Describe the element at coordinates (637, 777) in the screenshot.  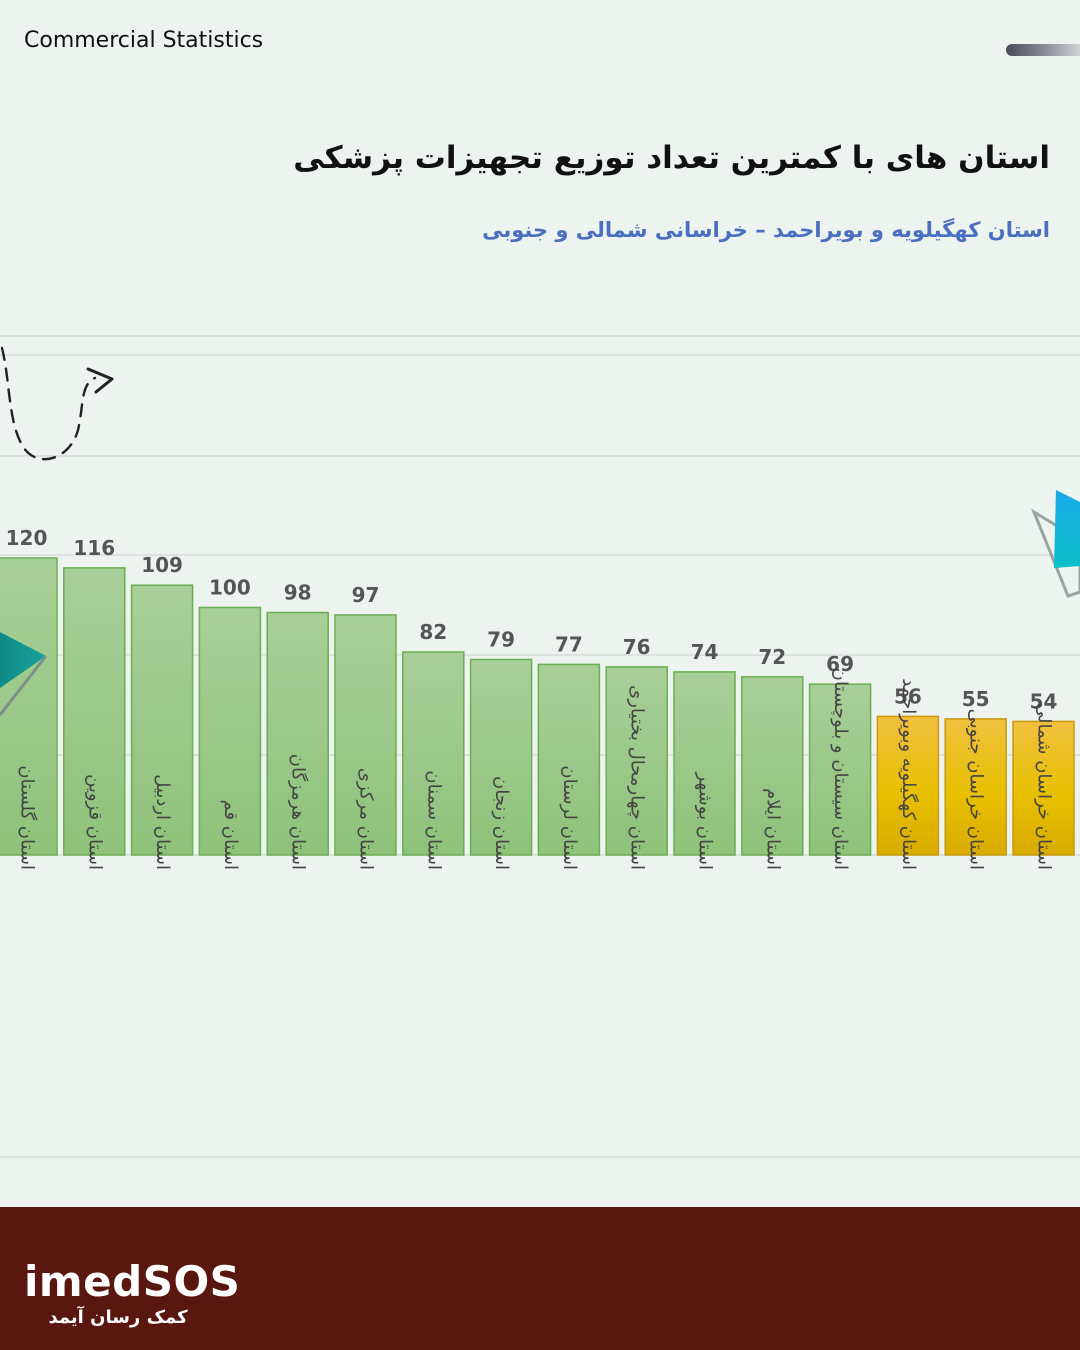
I see `category-label: استان چهارمحال بختیاری` at that location.